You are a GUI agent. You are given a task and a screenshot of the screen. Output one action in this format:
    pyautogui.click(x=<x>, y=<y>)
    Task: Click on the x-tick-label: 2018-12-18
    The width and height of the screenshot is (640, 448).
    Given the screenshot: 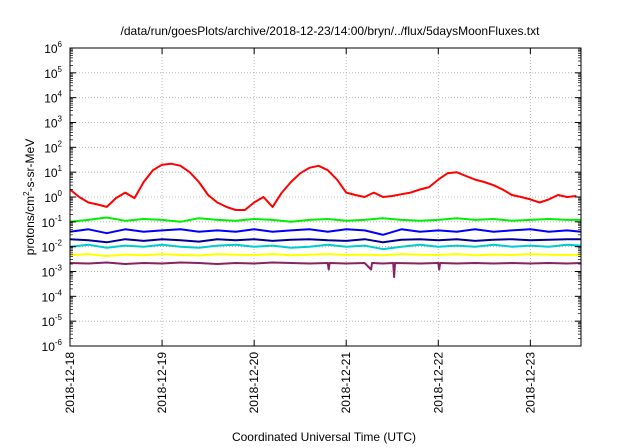 What is the action you would take?
    pyautogui.click(x=70, y=383)
    